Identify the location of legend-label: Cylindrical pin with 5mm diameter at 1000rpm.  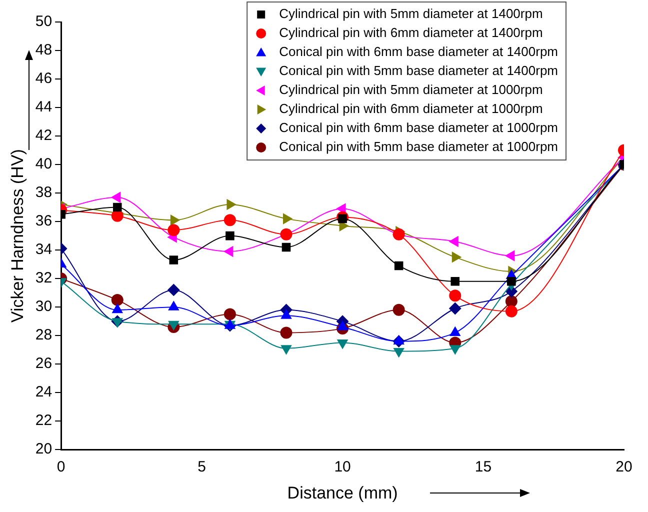
(411, 90).